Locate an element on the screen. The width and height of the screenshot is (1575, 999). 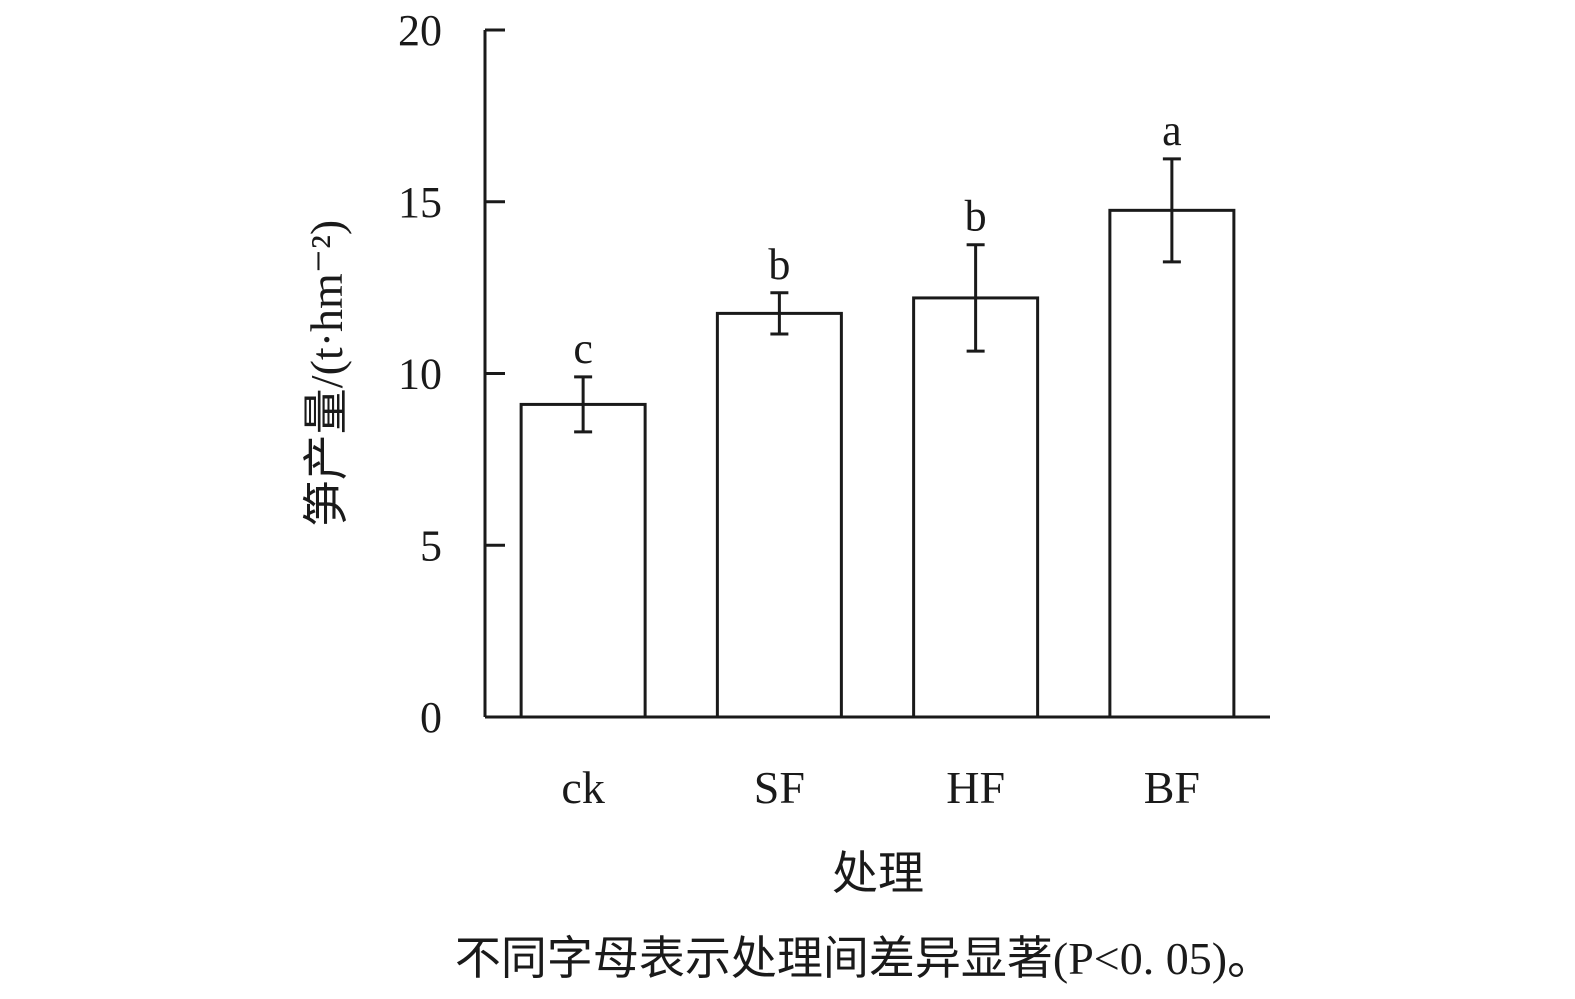
bar-sf is located at coordinates (779, 515).